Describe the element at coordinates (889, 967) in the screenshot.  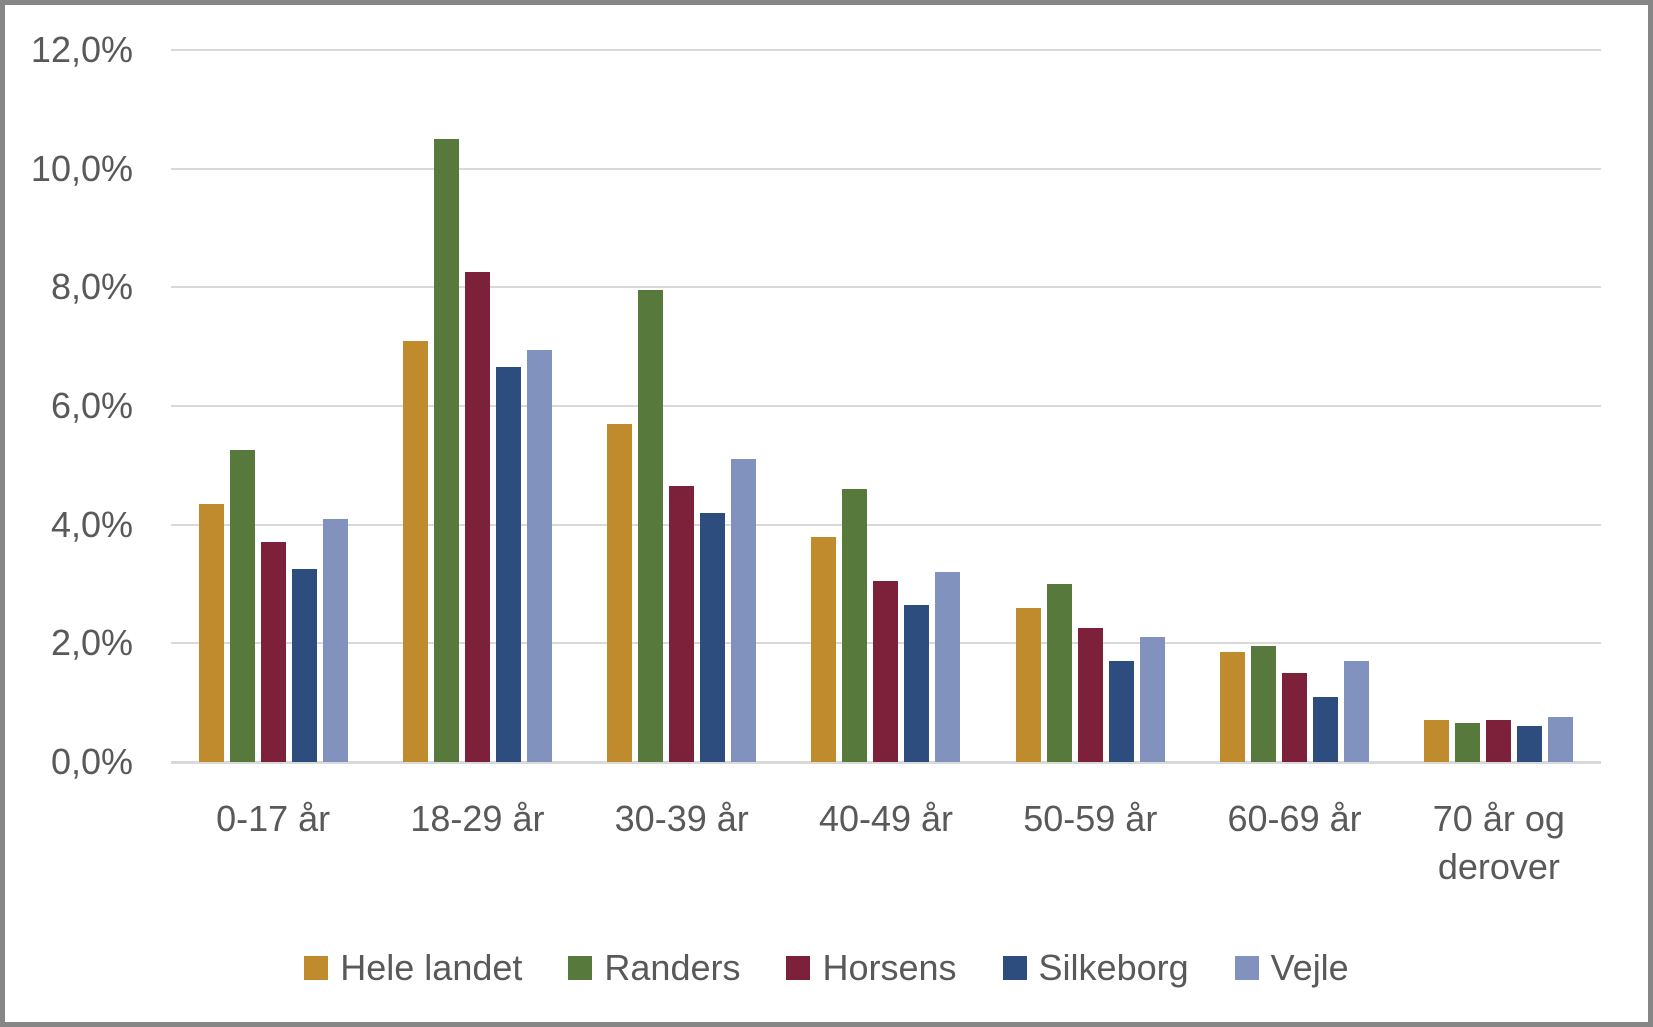
I see `legend-label: Horsens` at that location.